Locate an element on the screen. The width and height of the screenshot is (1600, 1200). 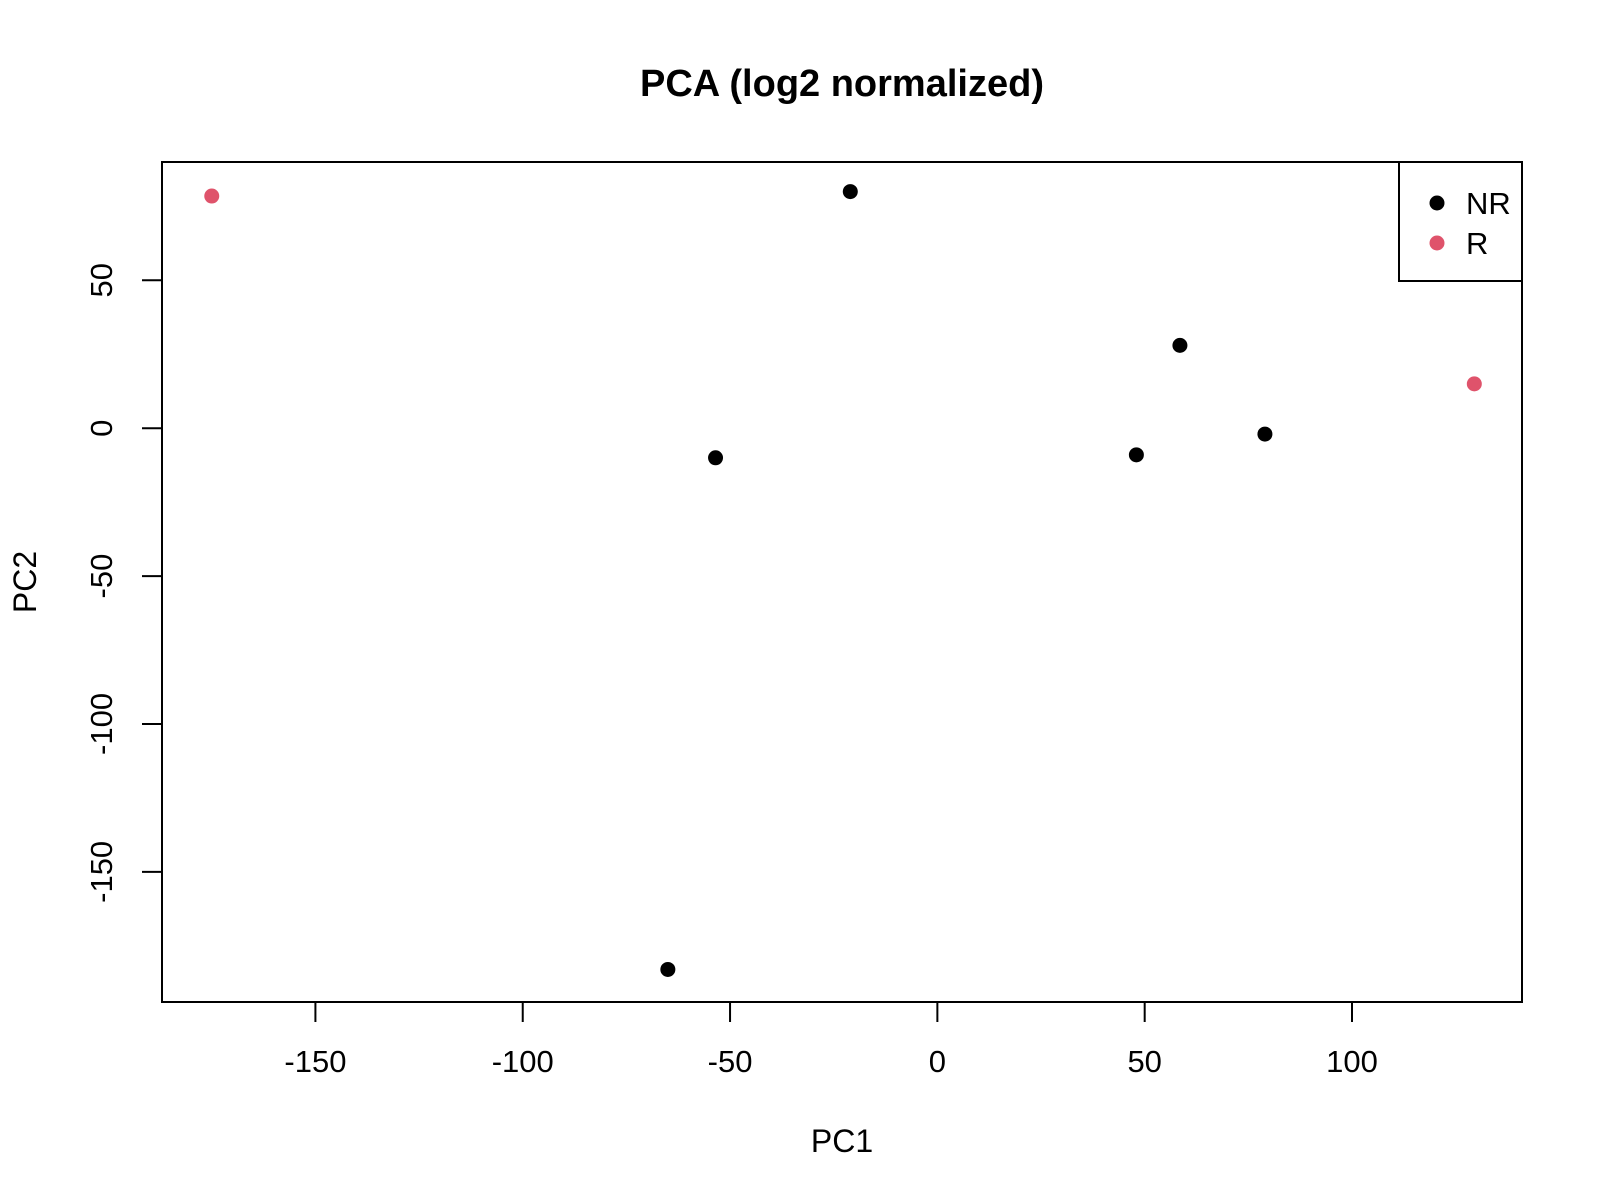
legend-marker-r is located at coordinates (1437, 243).